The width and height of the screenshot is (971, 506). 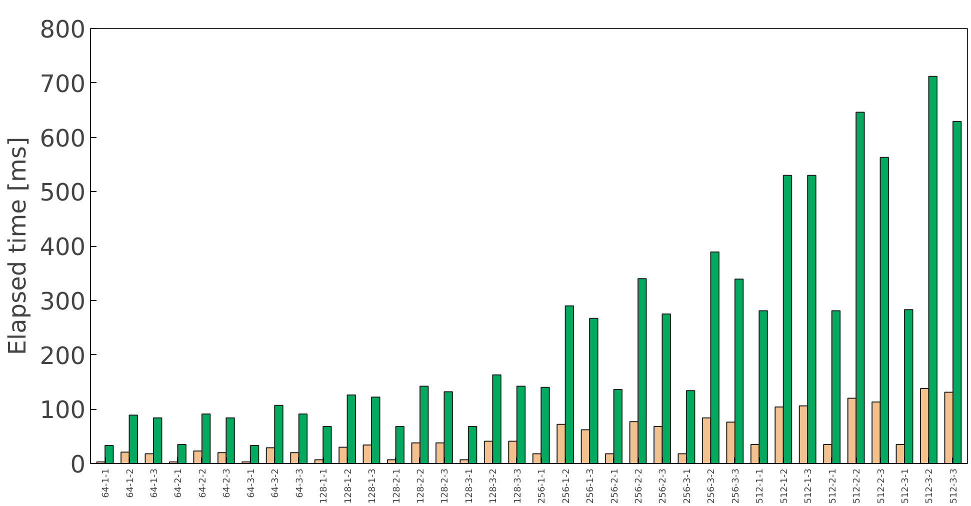 What do you see at coordinates (421, 486) in the screenshot?
I see `x-tick-label: 128-2-2` at bounding box center [421, 486].